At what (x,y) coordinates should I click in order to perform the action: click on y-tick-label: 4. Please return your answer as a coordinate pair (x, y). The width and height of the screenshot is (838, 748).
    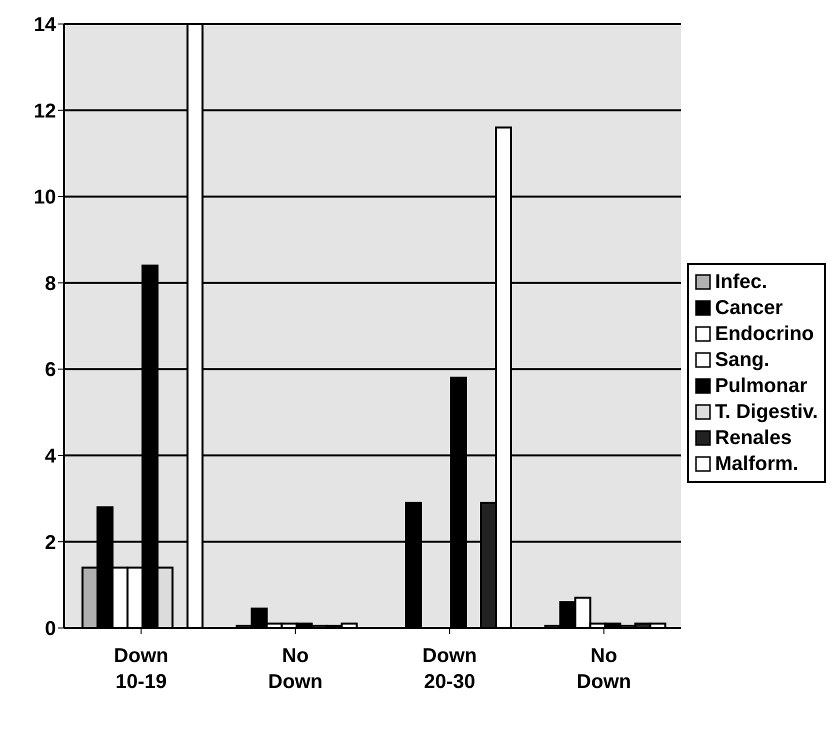
    Looking at the image, I should click on (50, 457).